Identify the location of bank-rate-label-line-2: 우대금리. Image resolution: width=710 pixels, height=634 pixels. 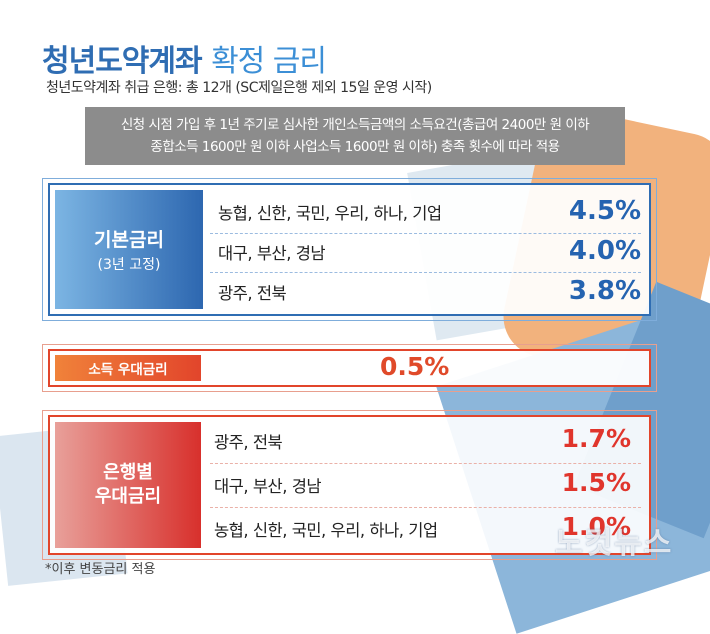
(128, 496).